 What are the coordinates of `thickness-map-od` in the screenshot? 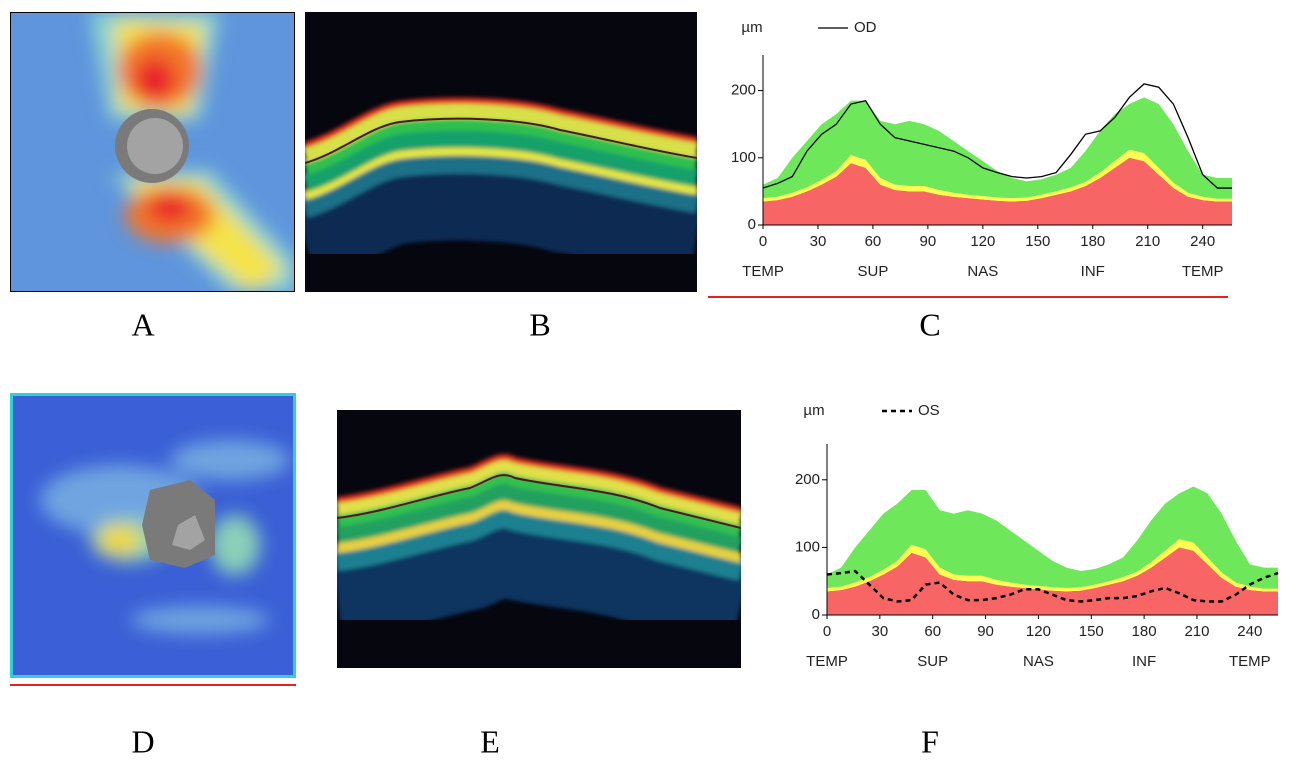 It's located at (152, 152).